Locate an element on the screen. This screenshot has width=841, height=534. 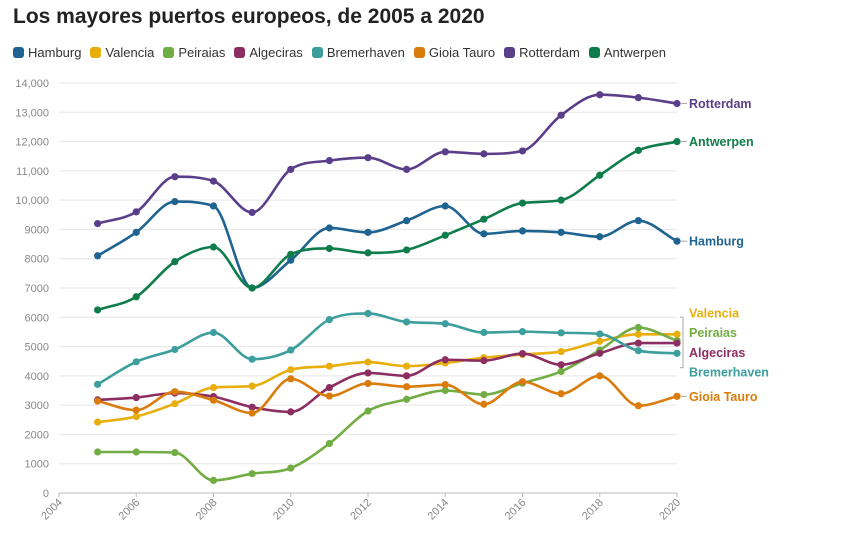
legend-item-peiraias: Peiraias is located at coordinates (194, 52).